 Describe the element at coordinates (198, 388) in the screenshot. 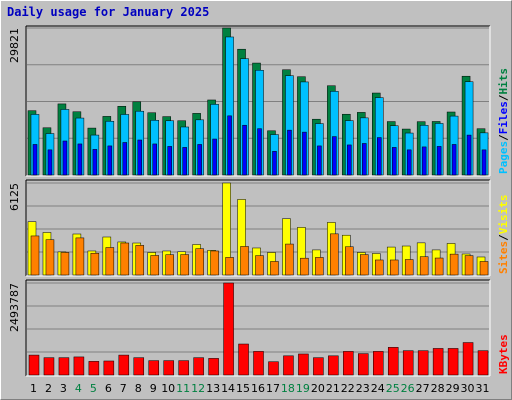

I see `x-tick-label-day-12: 12` at that location.